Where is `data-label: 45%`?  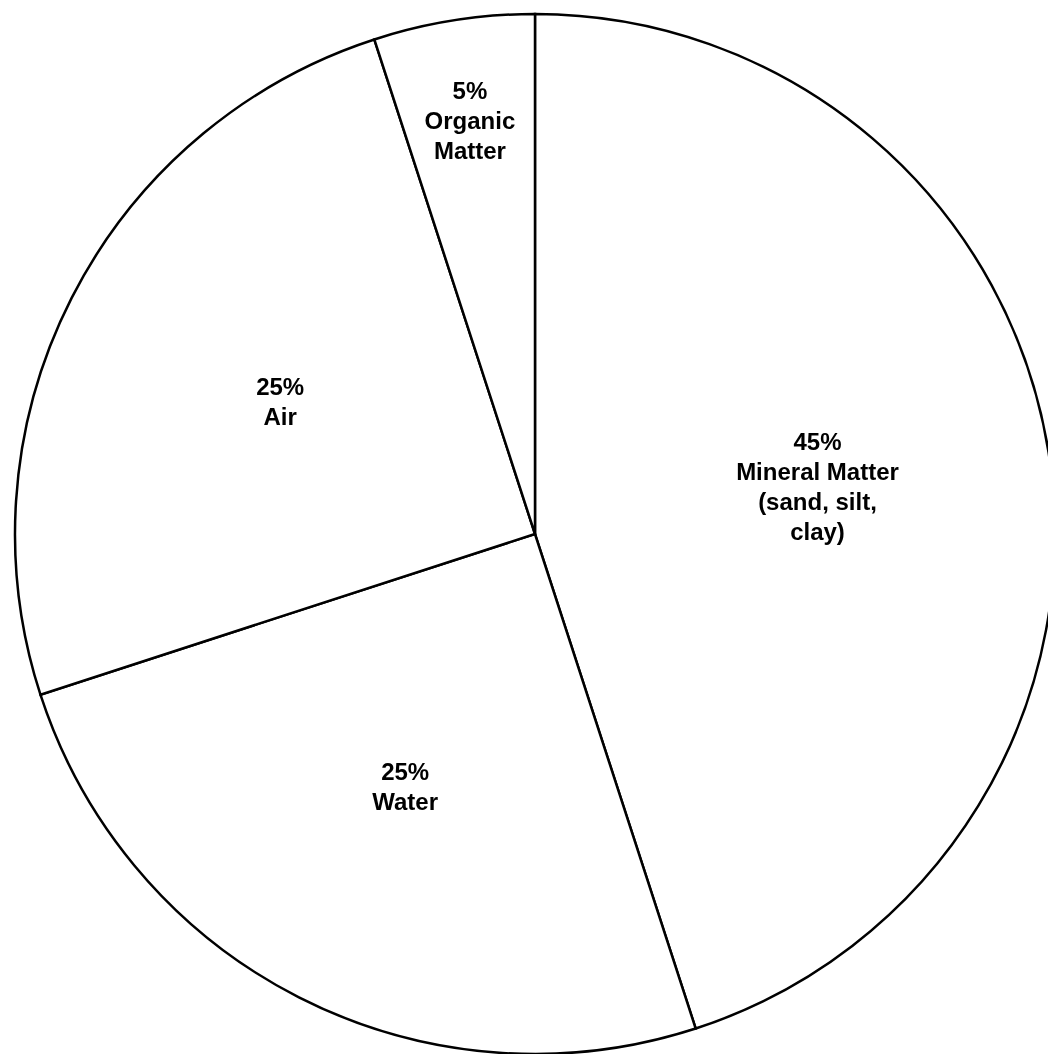 data-label: 45% is located at coordinates (817, 442).